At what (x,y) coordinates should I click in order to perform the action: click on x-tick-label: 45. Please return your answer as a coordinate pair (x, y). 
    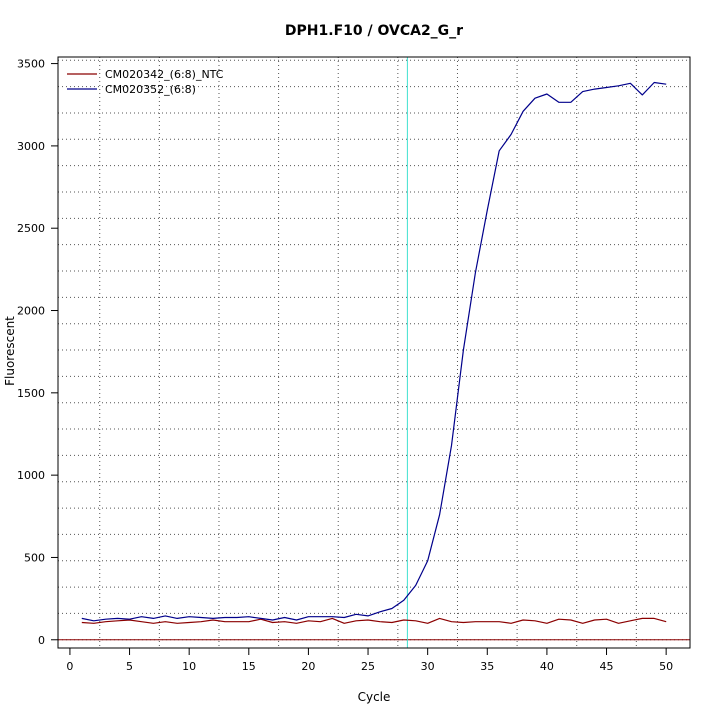
    Looking at the image, I should click on (607, 666).